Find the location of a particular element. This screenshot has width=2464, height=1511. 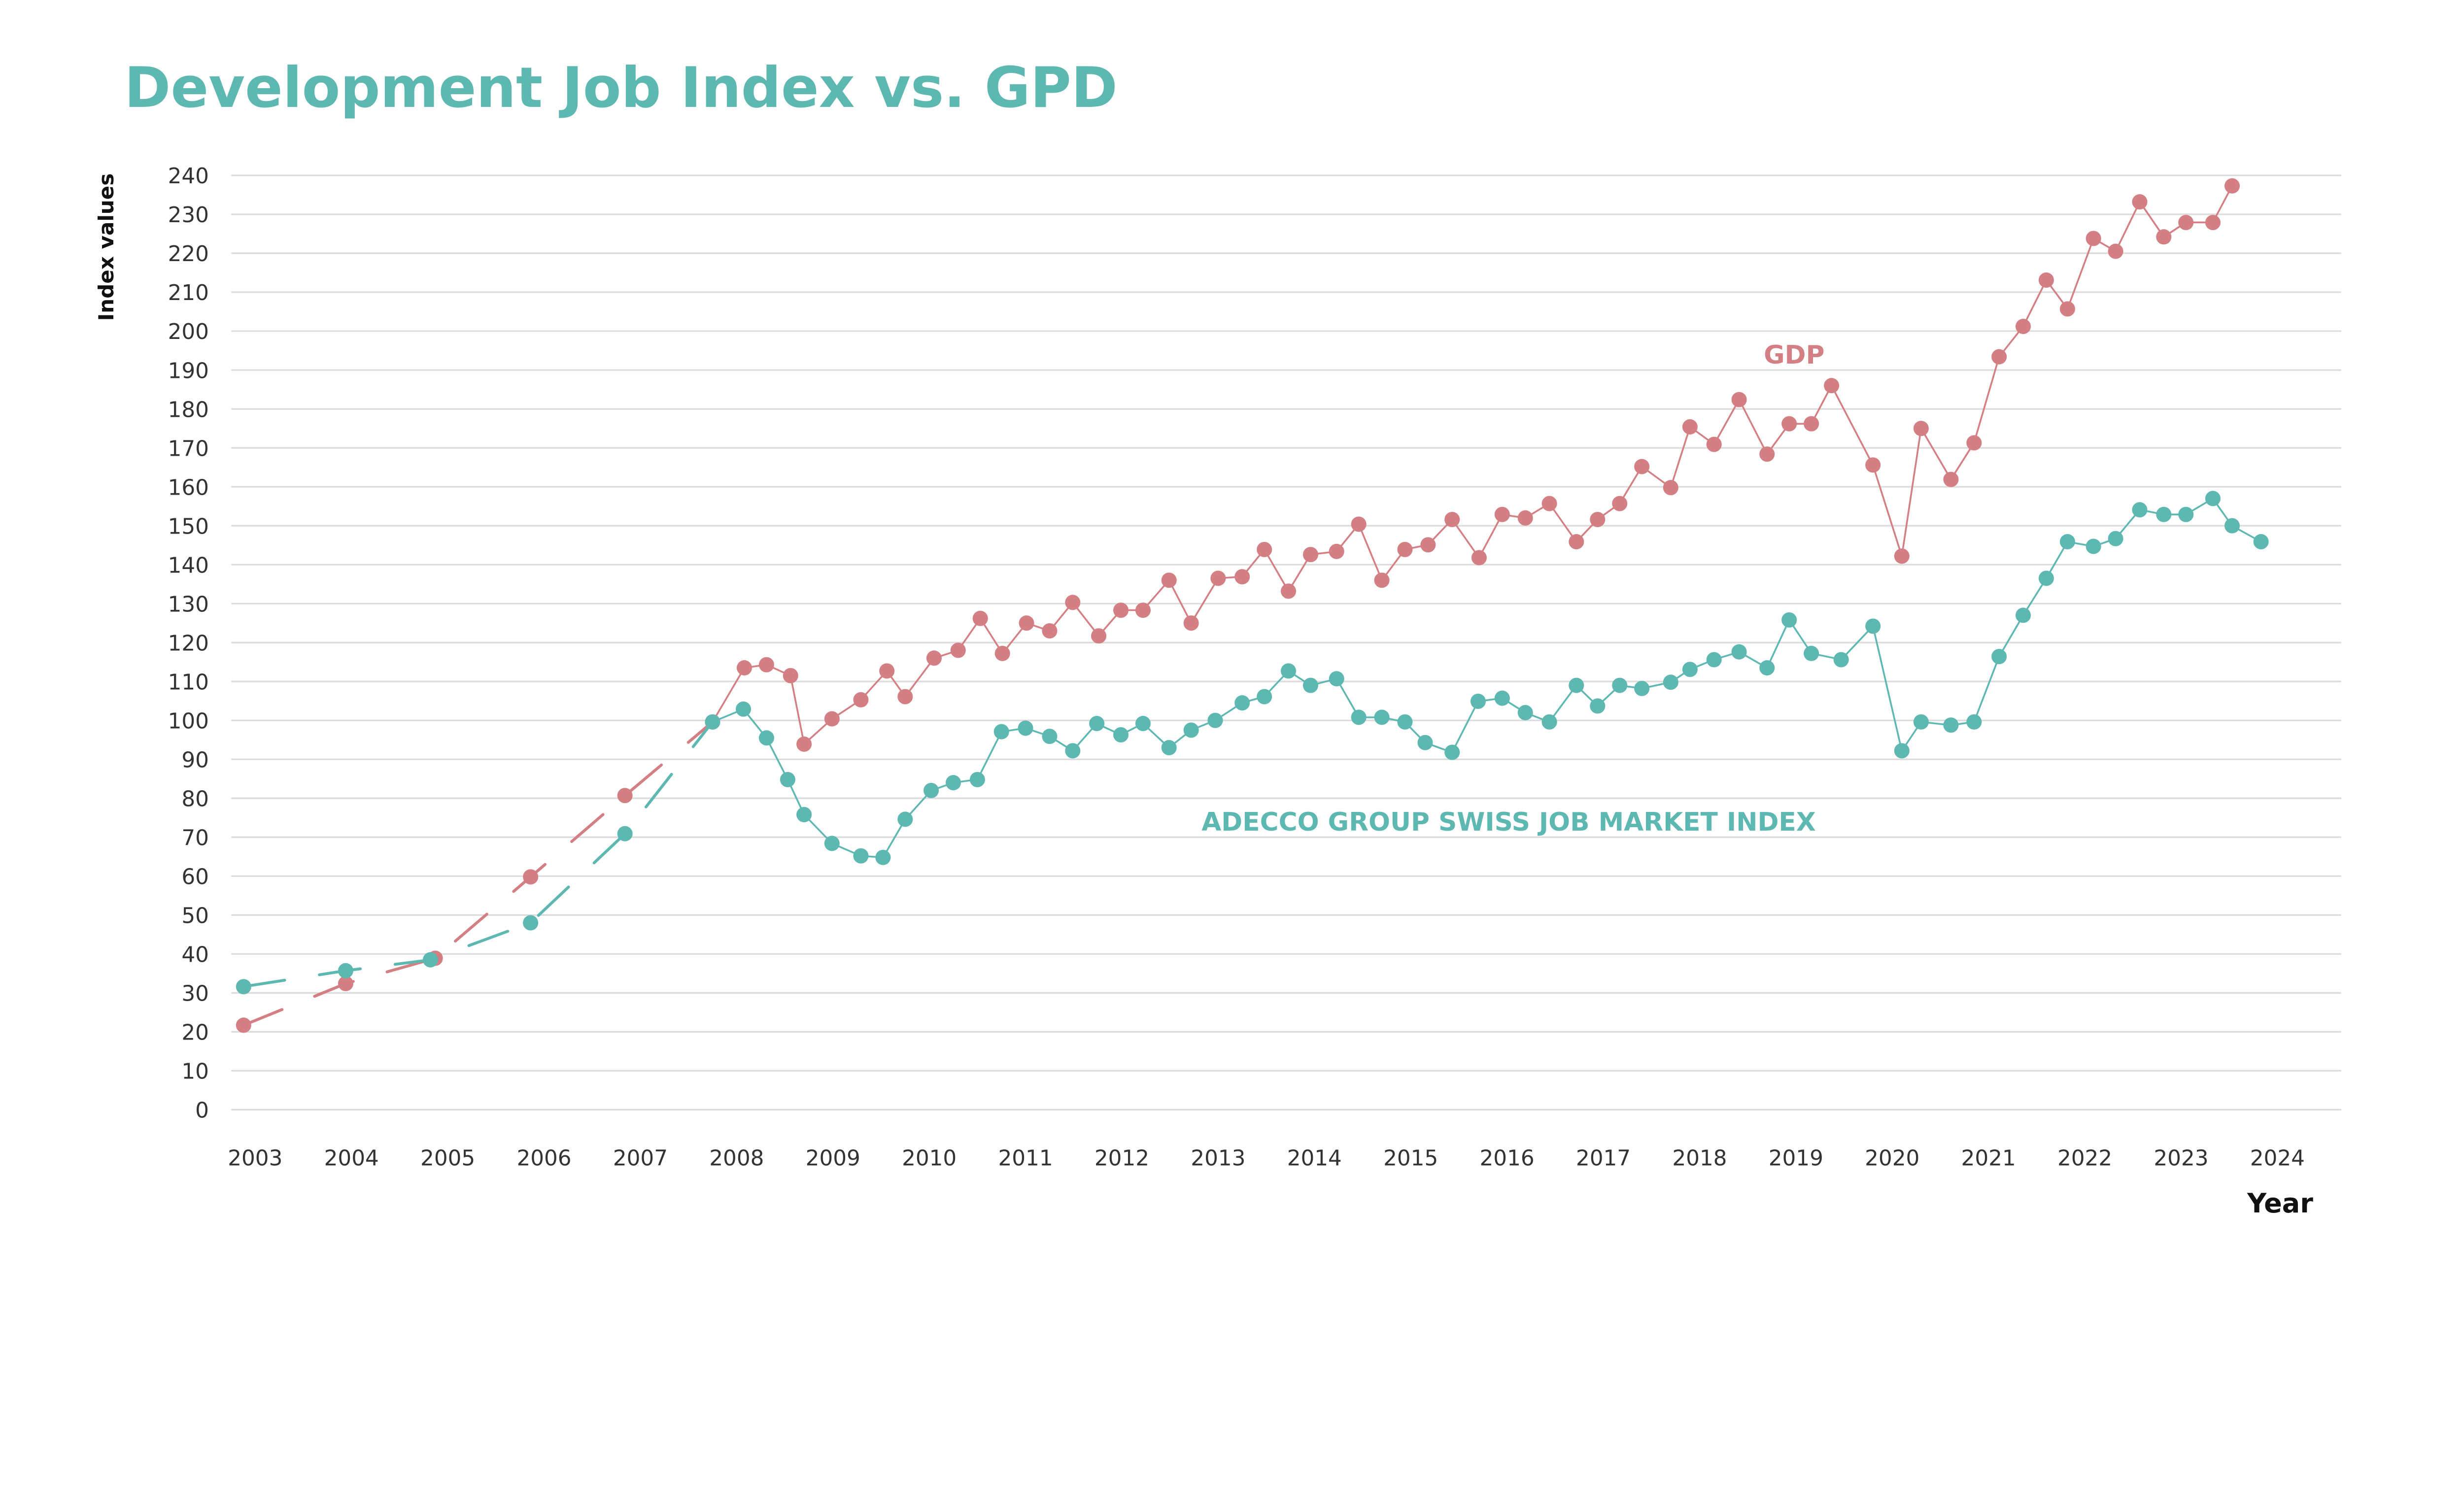

y-tick-label: 170 is located at coordinates (188, 449).